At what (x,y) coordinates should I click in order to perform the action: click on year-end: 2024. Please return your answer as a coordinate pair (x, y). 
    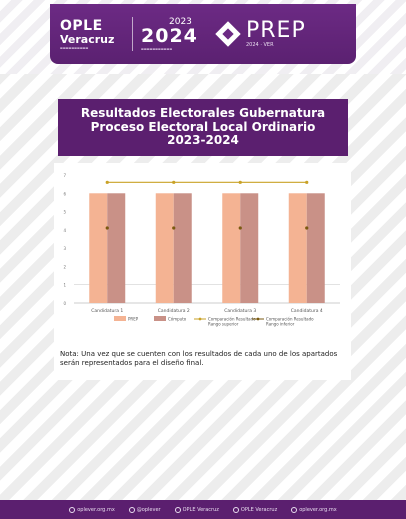
    Looking at the image, I should click on (169, 35).